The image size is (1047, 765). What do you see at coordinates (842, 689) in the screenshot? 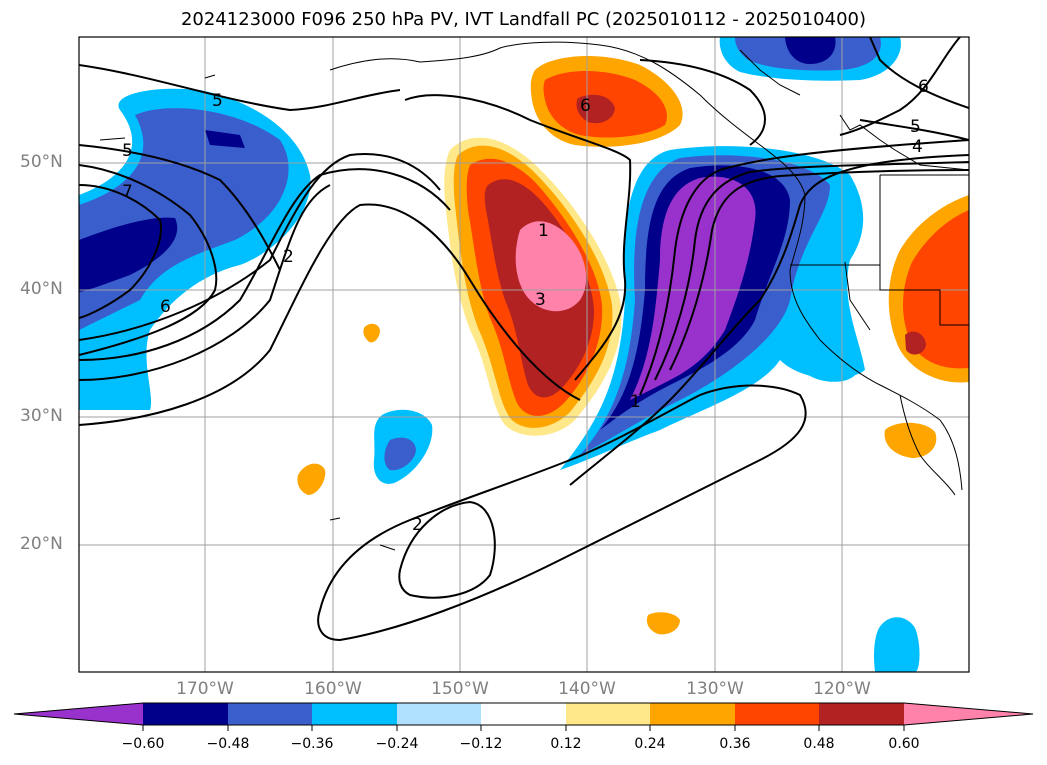
I see `lon-label: 120°W` at bounding box center [842, 689].